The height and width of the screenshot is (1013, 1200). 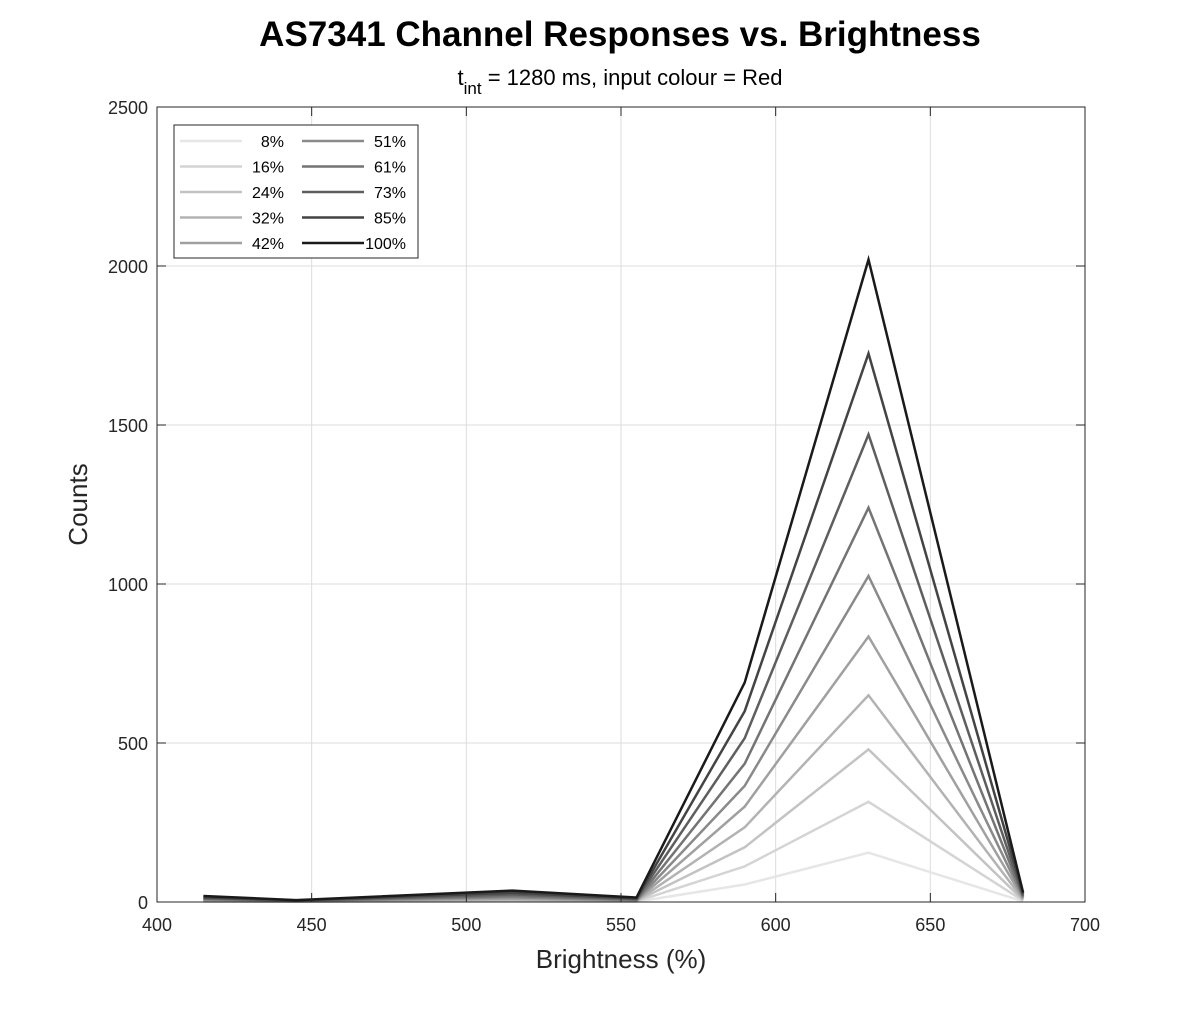 I want to click on legend-entry: 100%, so click(x=354, y=244).